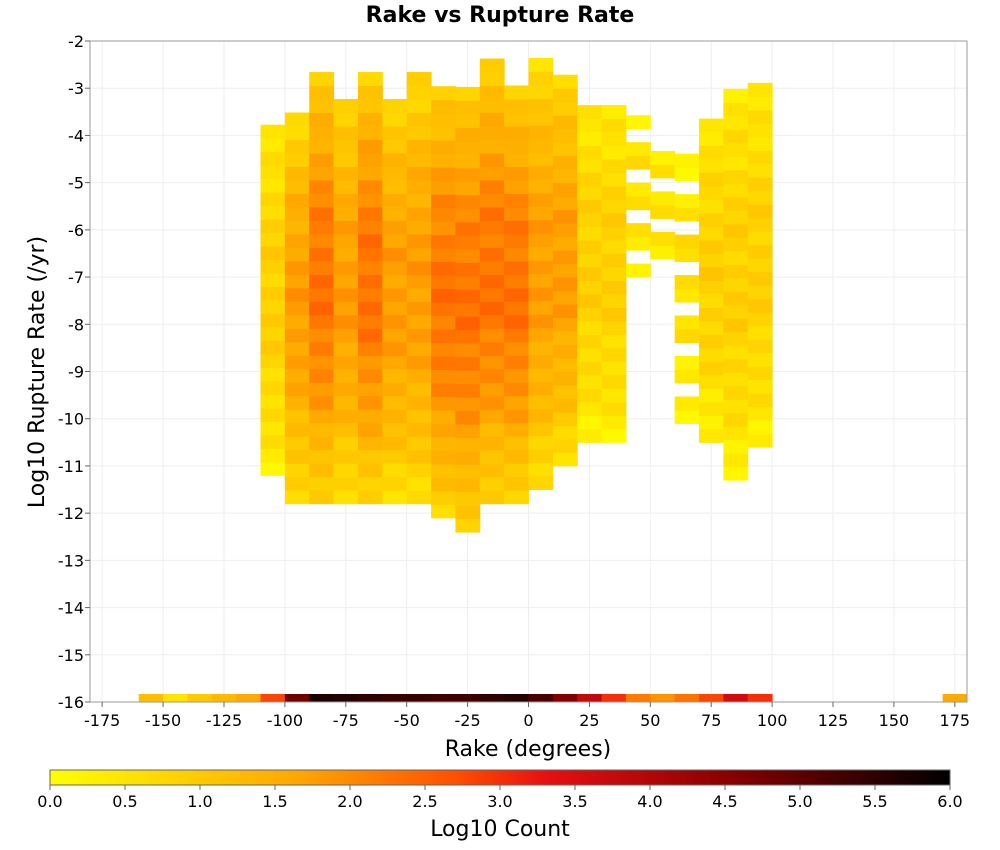 The height and width of the screenshot is (850, 1000). I want to click on y-tick-label: -7, so click(76, 277).